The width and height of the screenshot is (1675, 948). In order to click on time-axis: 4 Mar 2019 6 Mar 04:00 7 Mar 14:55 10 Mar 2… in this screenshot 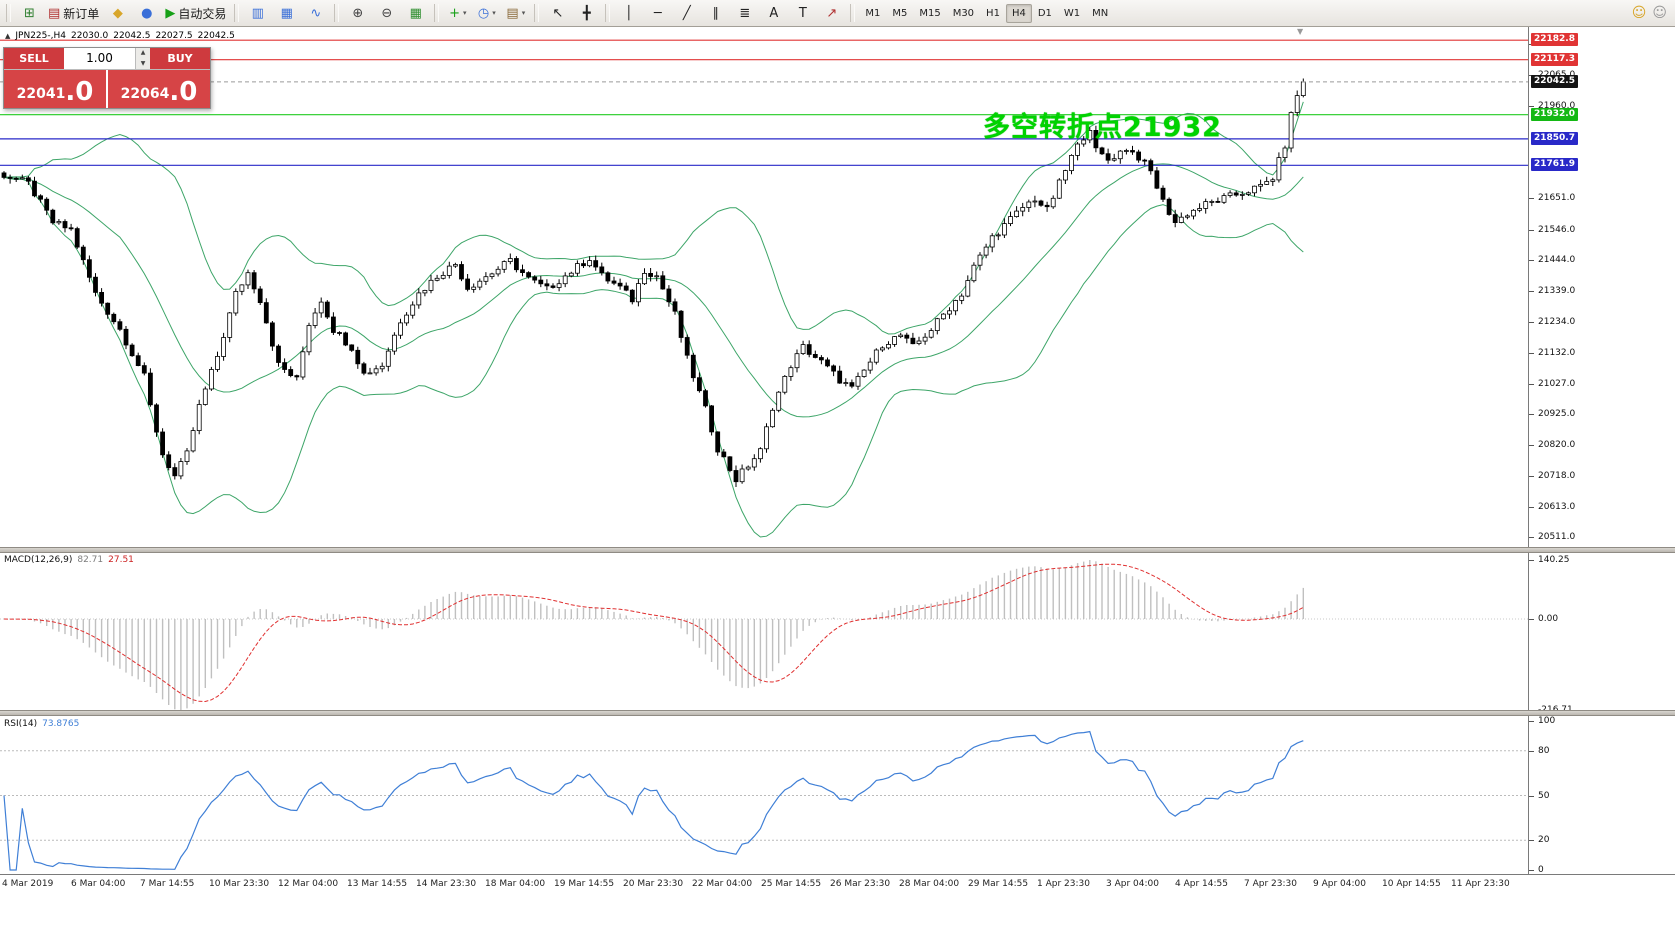, I will do `click(837, 884)`.